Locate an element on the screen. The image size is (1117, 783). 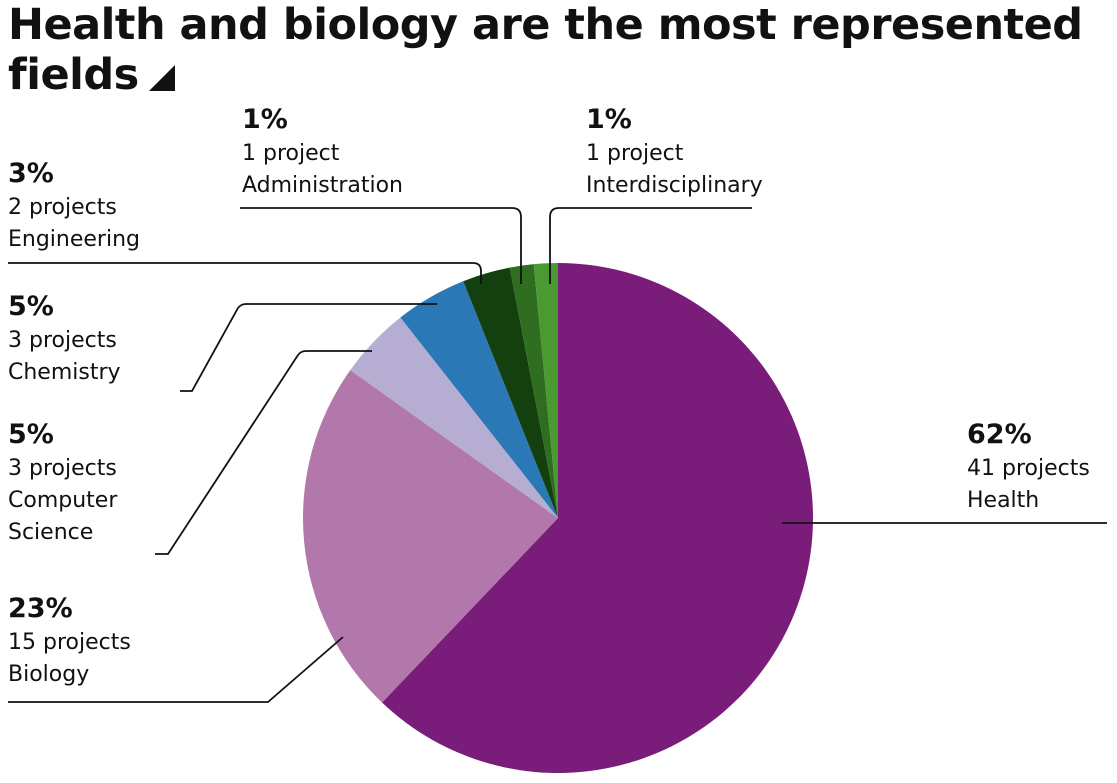
slice-chemistry is located at coordinates (479, 399).